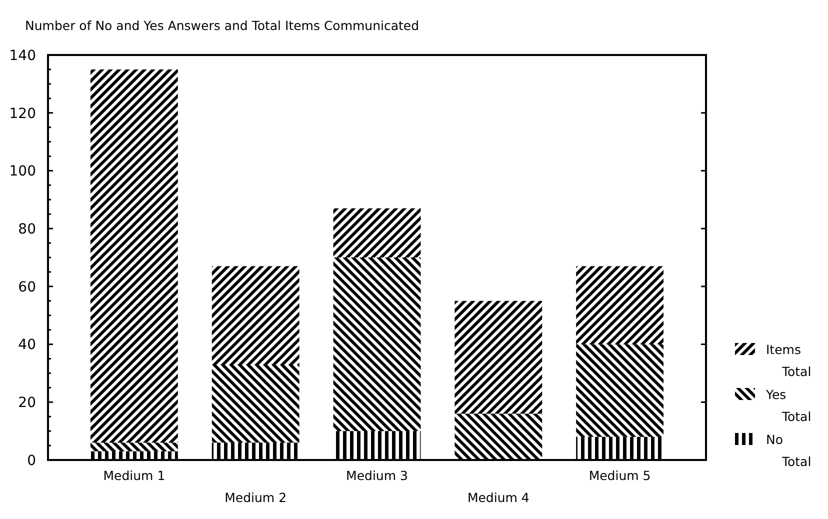 The height and width of the screenshot is (519, 828). I want to click on y-tick-label: 20, so click(27, 403).